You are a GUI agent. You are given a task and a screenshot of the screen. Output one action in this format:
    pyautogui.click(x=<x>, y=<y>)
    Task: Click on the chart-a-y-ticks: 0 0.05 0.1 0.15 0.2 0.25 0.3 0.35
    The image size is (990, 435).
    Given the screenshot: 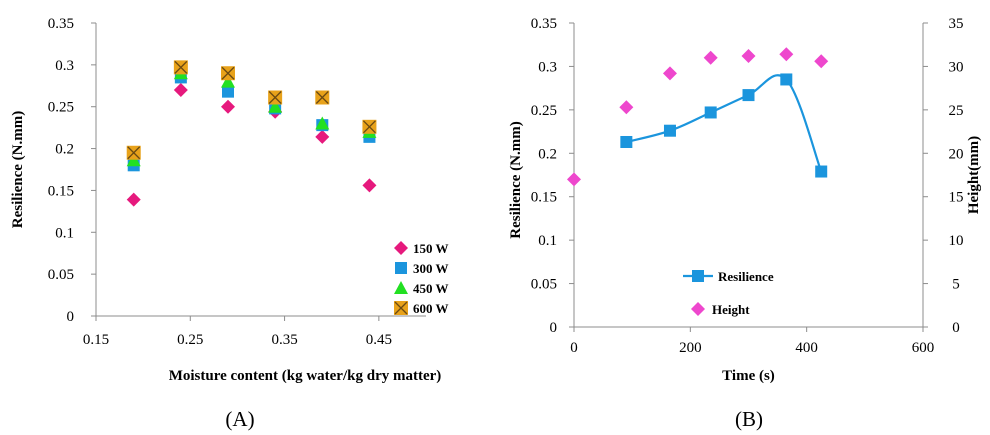 What is the action you would take?
    pyautogui.click(x=72, y=170)
    